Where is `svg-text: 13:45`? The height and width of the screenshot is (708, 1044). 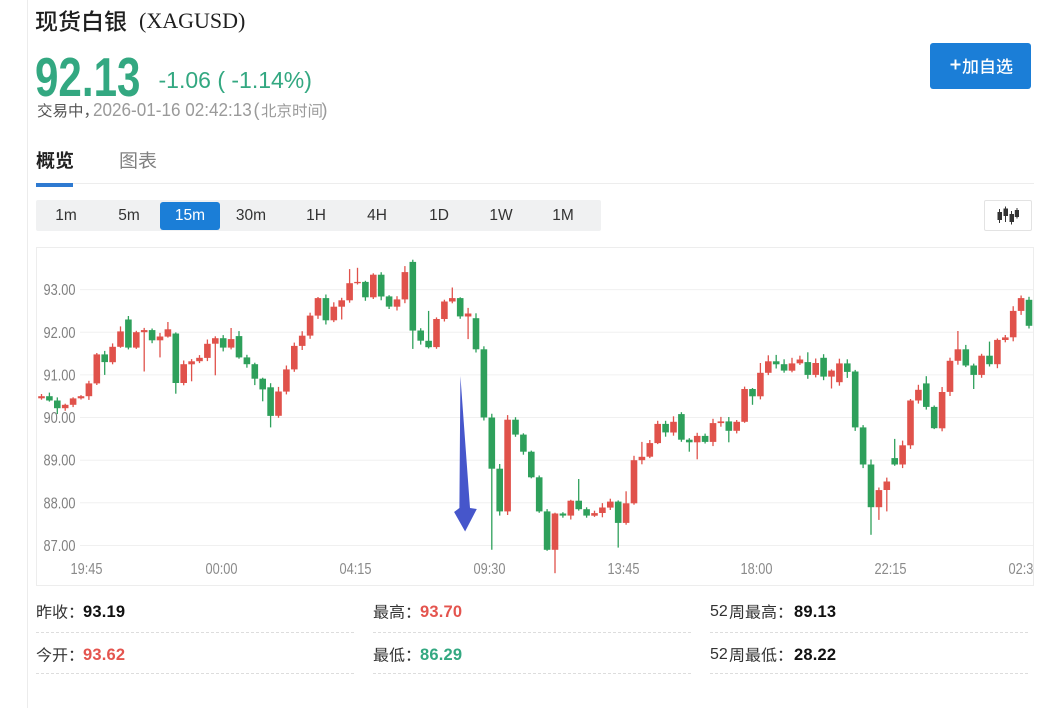
svg-text: 13:45 is located at coordinates (624, 569).